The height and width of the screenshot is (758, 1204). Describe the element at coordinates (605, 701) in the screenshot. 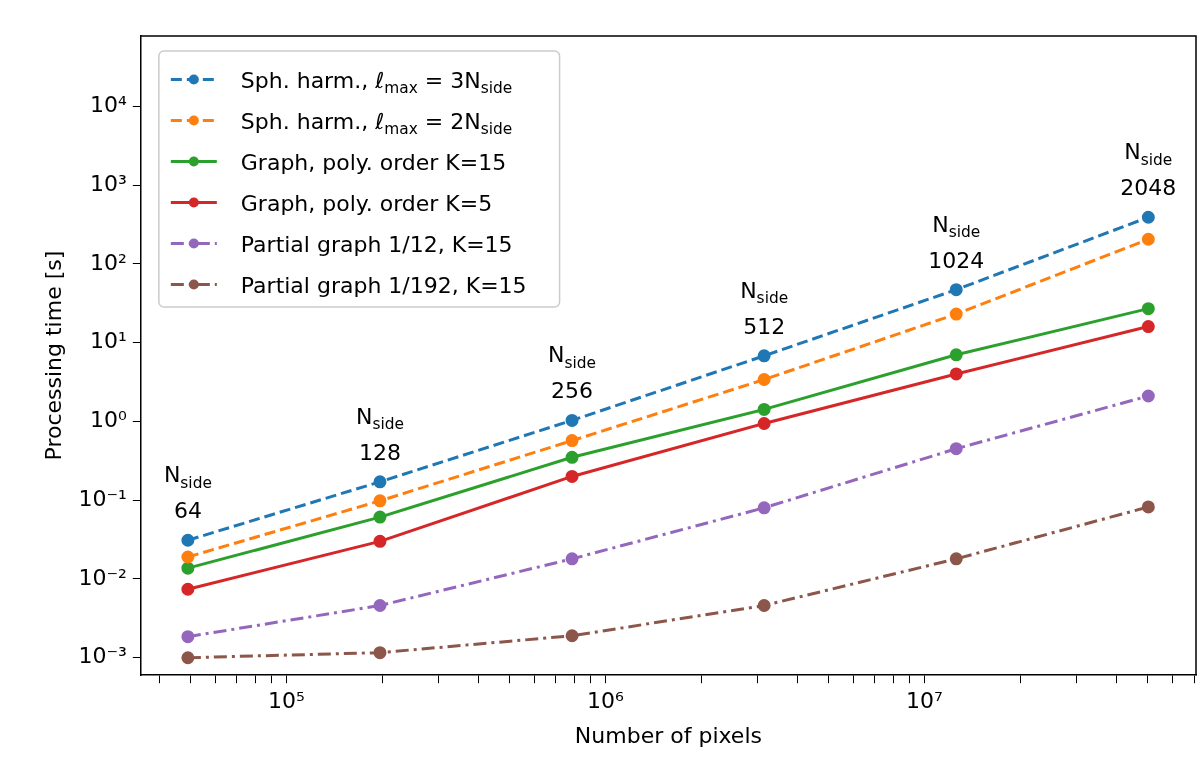

I see `x-tick-label: 10⁶` at that location.